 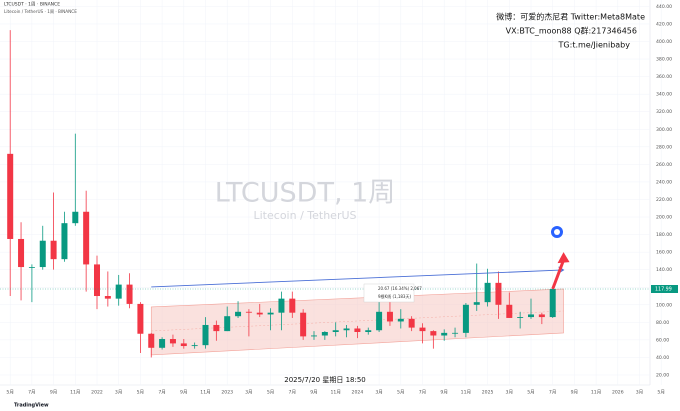 What do you see at coordinates (664, 24) in the screenshot?
I see `y-tick-label: 420.00` at bounding box center [664, 24].